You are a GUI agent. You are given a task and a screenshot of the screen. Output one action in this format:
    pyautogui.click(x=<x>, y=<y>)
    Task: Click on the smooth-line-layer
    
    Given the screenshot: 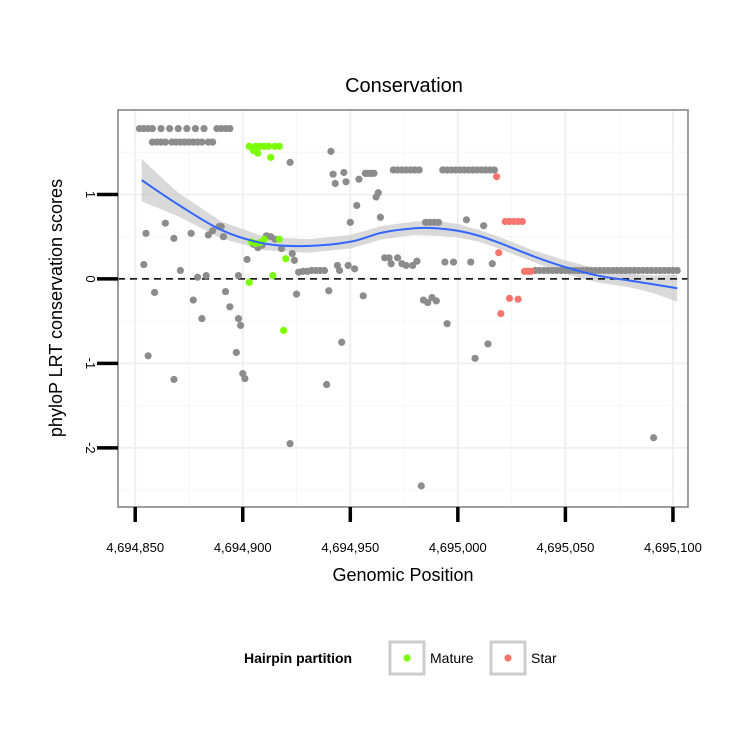 What is the action you would take?
    pyautogui.click(x=409, y=234)
    